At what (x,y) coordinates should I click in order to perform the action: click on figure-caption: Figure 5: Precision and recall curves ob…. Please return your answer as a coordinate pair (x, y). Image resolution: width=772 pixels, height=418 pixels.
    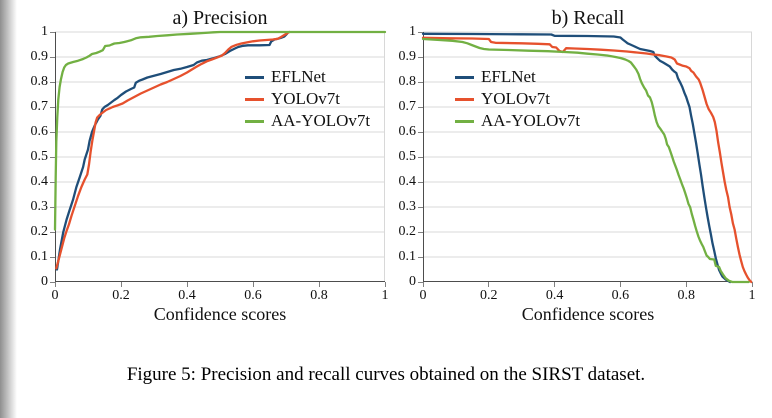
    Looking at the image, I should click on (386, 374).